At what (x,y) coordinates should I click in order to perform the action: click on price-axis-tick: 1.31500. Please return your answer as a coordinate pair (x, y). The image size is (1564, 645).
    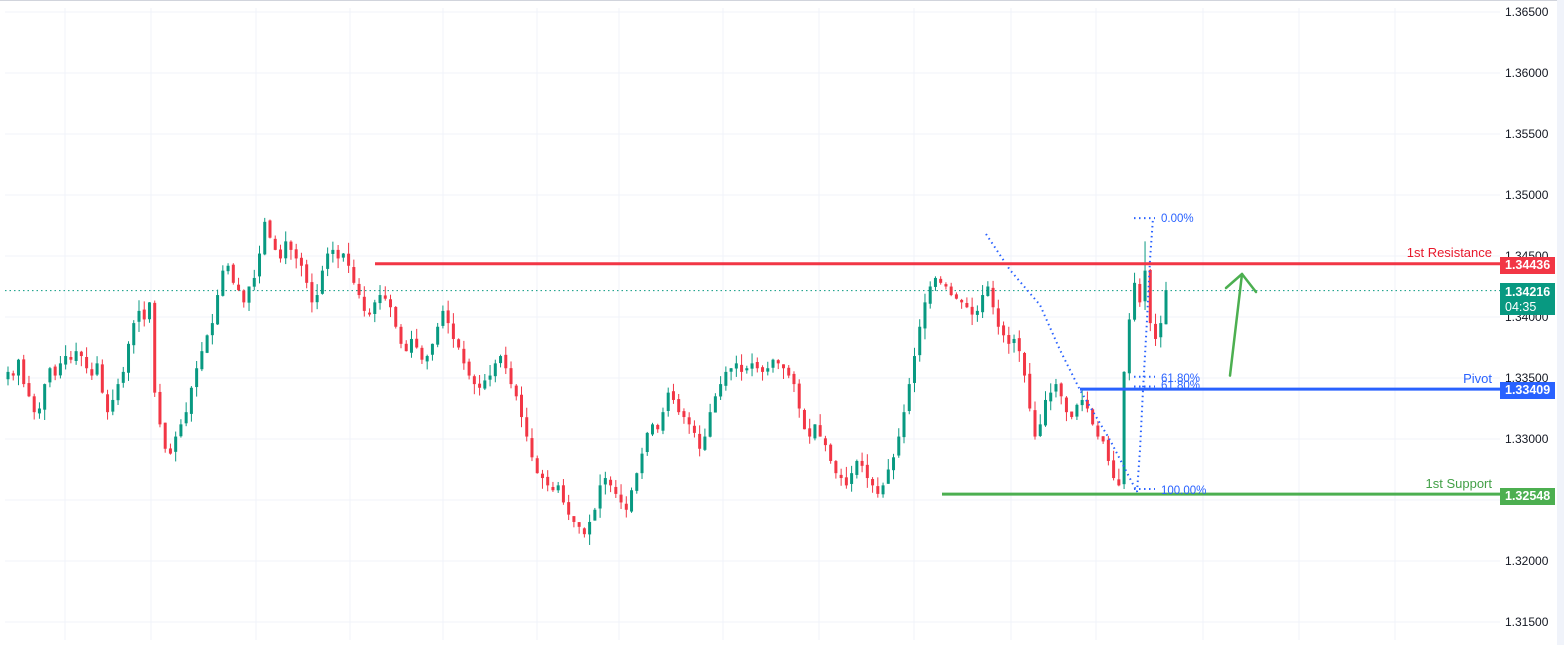
    Looking at the image, I should click on (1527, 622).